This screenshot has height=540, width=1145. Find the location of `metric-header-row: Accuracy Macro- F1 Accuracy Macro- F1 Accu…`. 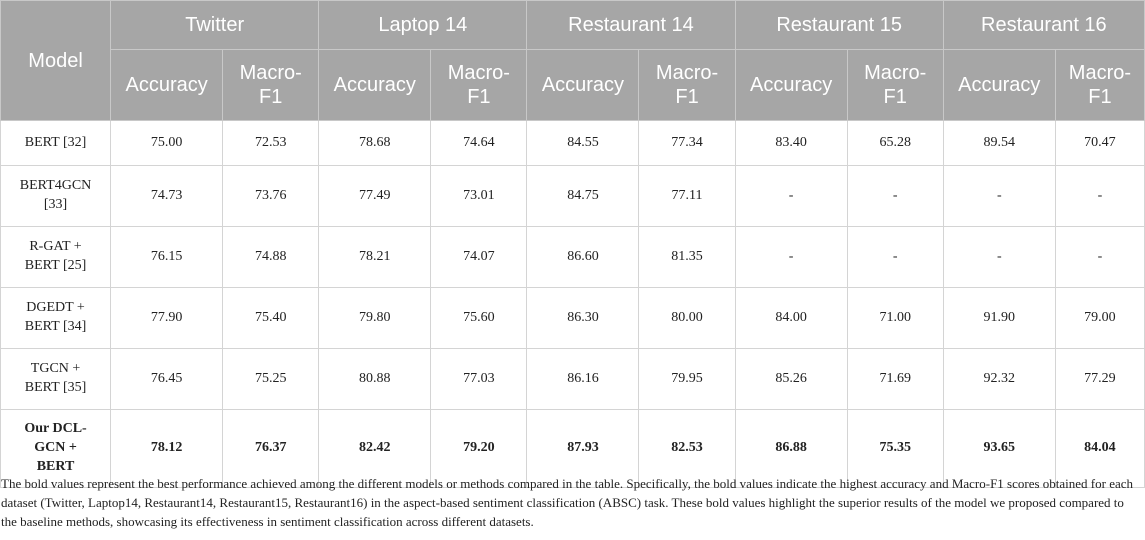

metric-header-row: Accuracy Macro- F1 Accuracy Macro- F1 Accu… is located at coordinates (573, 85).